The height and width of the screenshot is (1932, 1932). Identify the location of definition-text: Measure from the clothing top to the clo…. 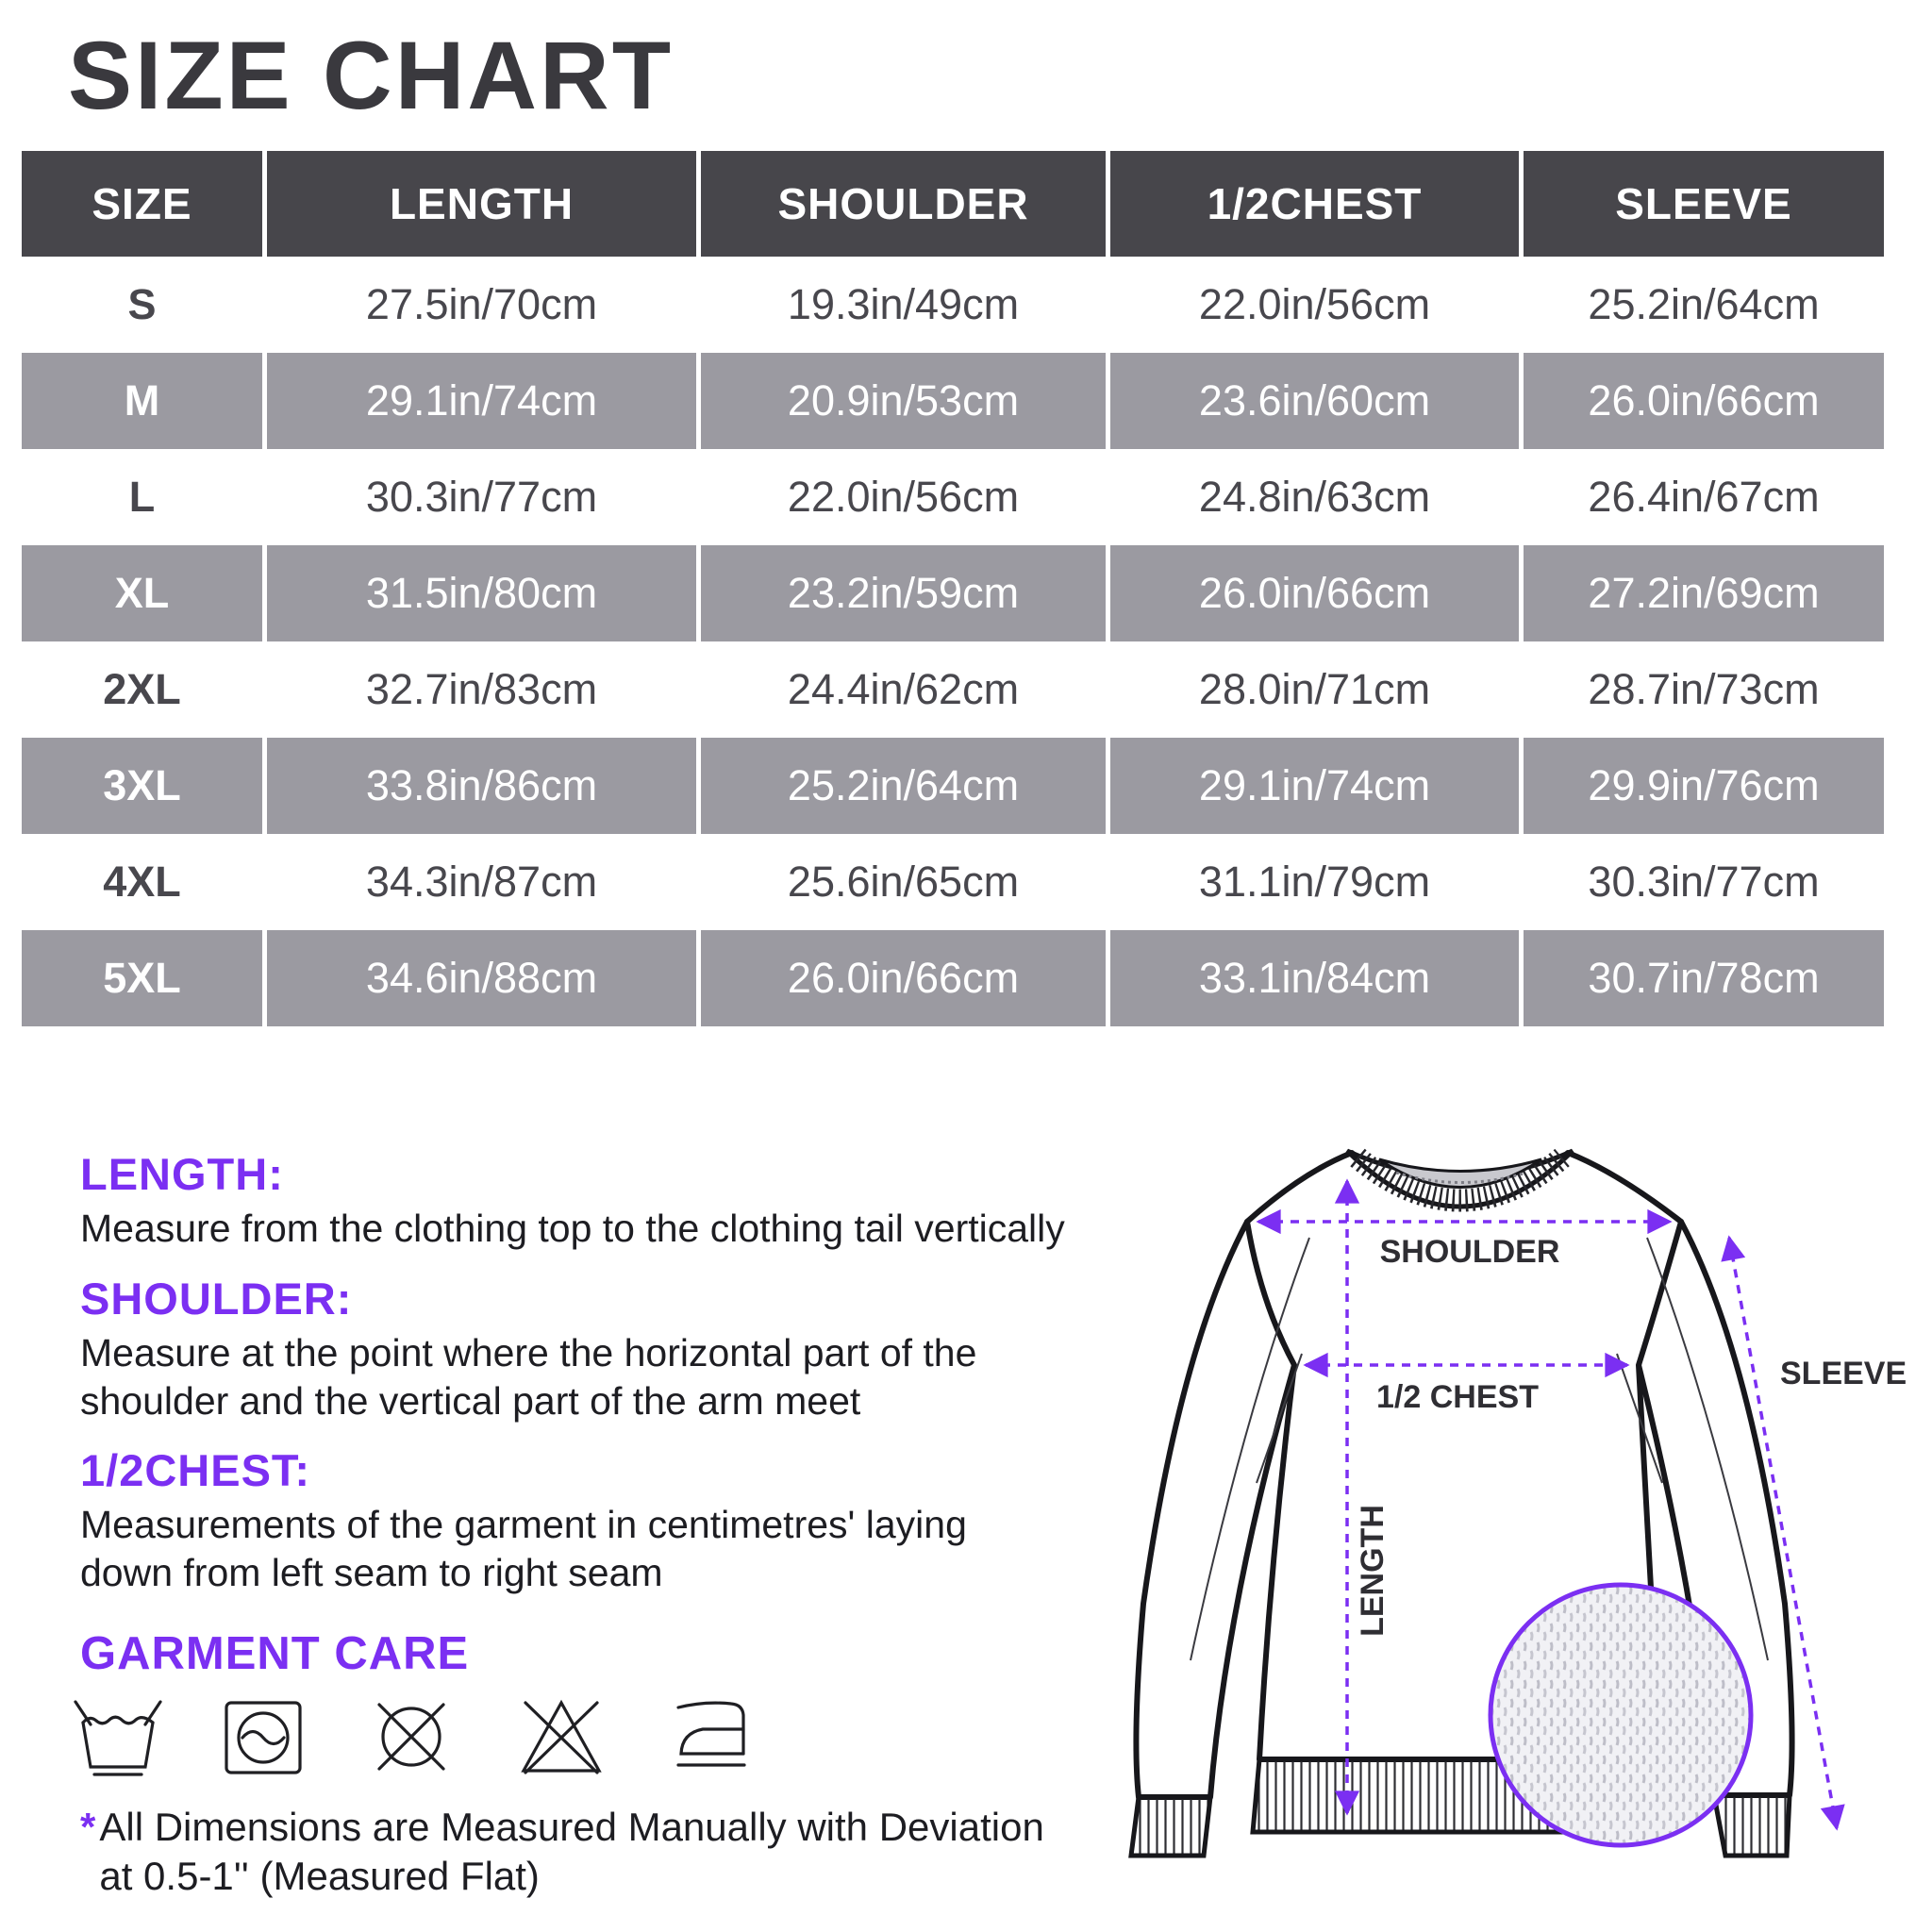
(572, 1228).